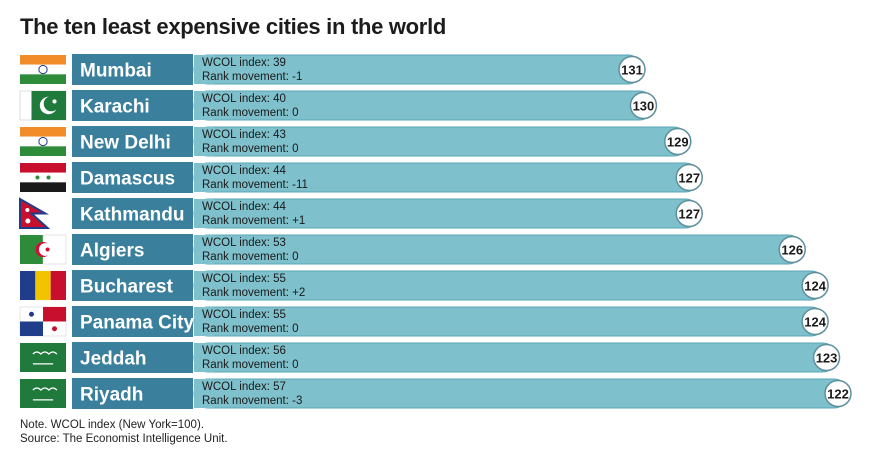 The image size is (883, 463). What do you see at coordinates (252, 401) in the screenshot?
I see `rank-movement-label: Rank movement: -3` at bounding box center [252, 401].